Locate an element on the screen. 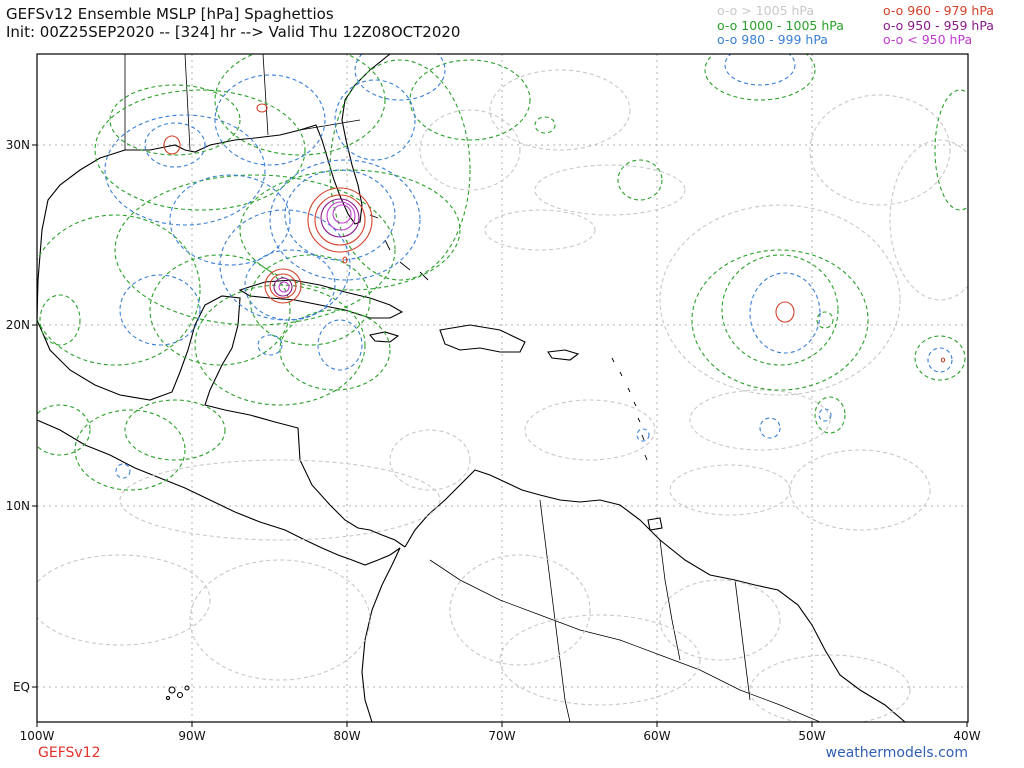 Image resolution: width=1024 pixels, height=768 pixels. legend-item-purple: o-o 950 - 959 hPa is located at coordinates (938, 25).